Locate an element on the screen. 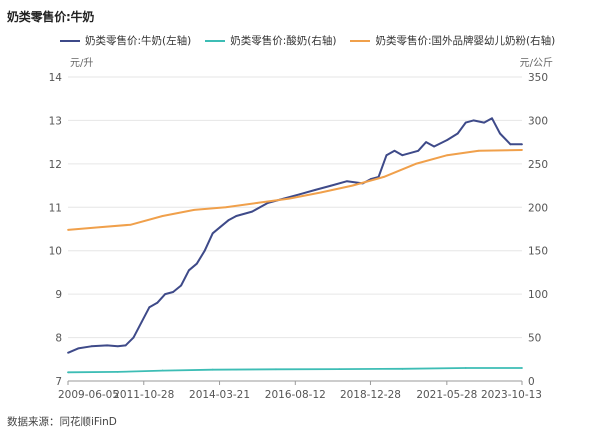  legend-label-formula: 奶类零售价:国外品牌婴幼儿奶粉(右轴) is located at coordinates (465, 41).